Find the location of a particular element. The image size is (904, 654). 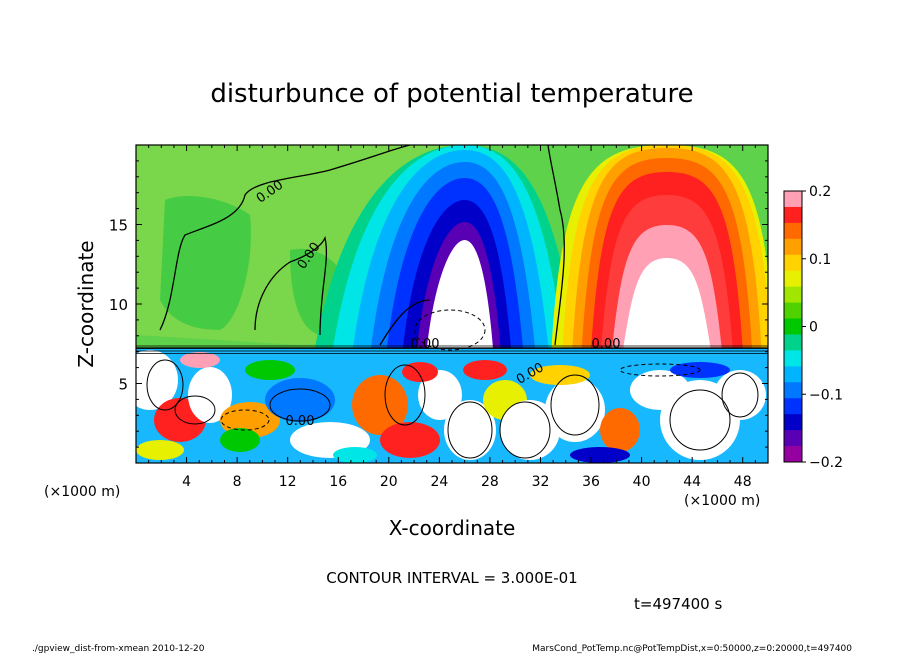

colorbar-label-3: −0.1 is located at coordinates (826, 395).